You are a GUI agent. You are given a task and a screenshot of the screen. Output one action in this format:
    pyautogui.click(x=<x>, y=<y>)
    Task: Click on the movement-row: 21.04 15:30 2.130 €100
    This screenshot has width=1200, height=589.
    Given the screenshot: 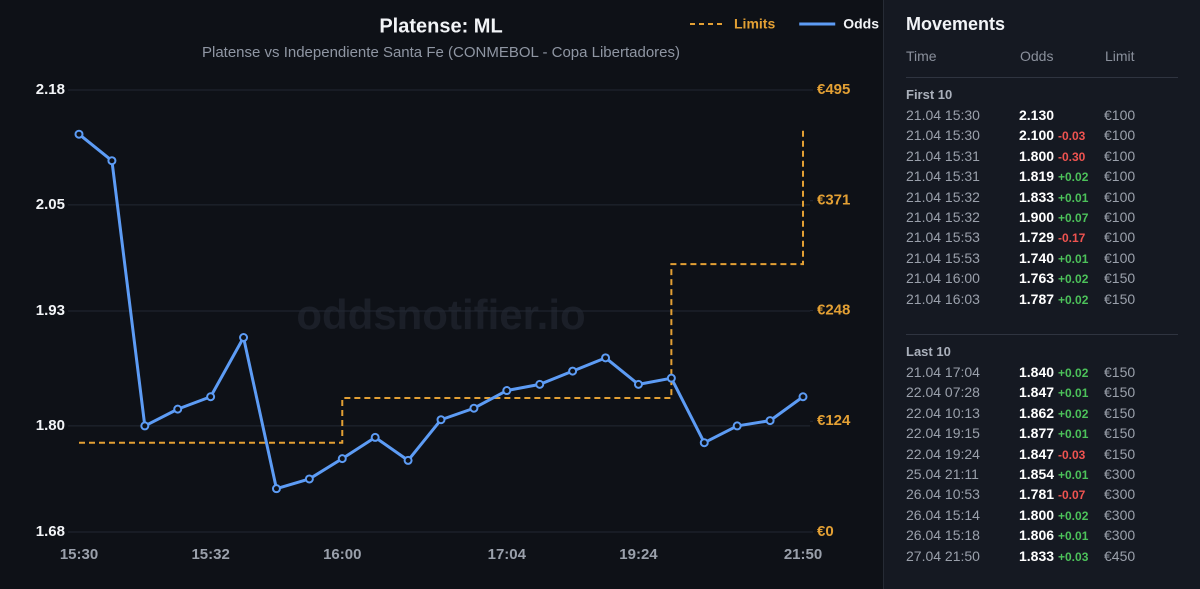 What is the action you would take?
    pyautogui.click(x=1046, y=117)
    